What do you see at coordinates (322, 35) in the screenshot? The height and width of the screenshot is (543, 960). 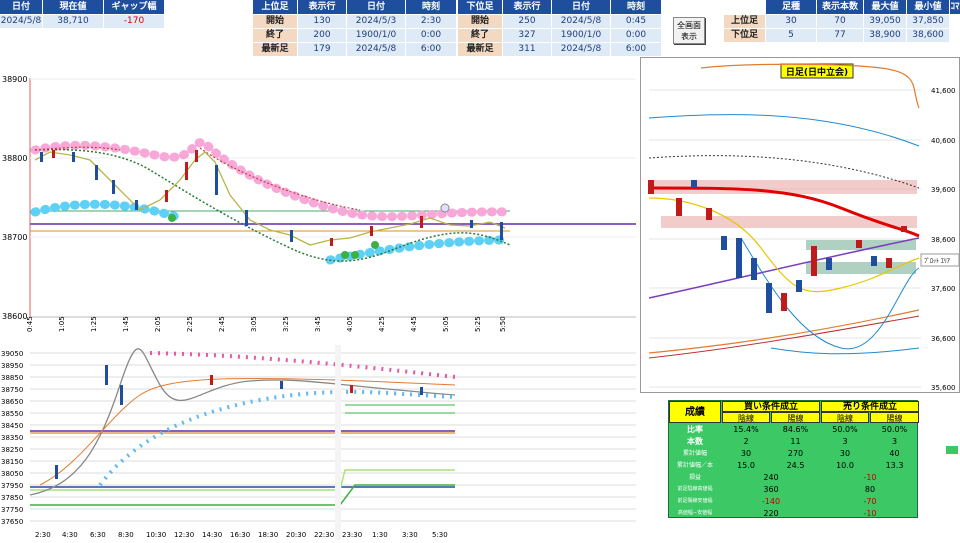 I see `upper-row-value: 200` at bounding box center [322, 35].